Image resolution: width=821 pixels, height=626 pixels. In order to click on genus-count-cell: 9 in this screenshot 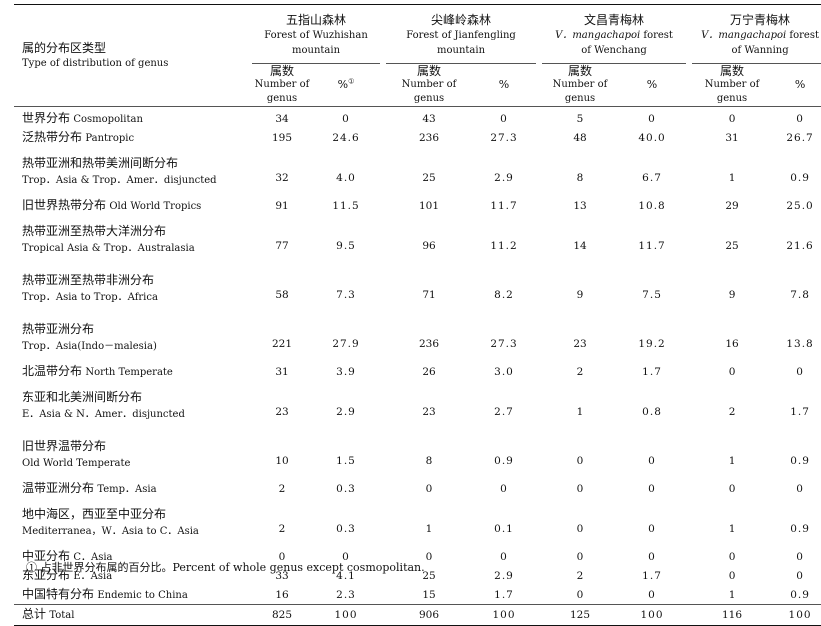, I will do `click(732, 295)`.